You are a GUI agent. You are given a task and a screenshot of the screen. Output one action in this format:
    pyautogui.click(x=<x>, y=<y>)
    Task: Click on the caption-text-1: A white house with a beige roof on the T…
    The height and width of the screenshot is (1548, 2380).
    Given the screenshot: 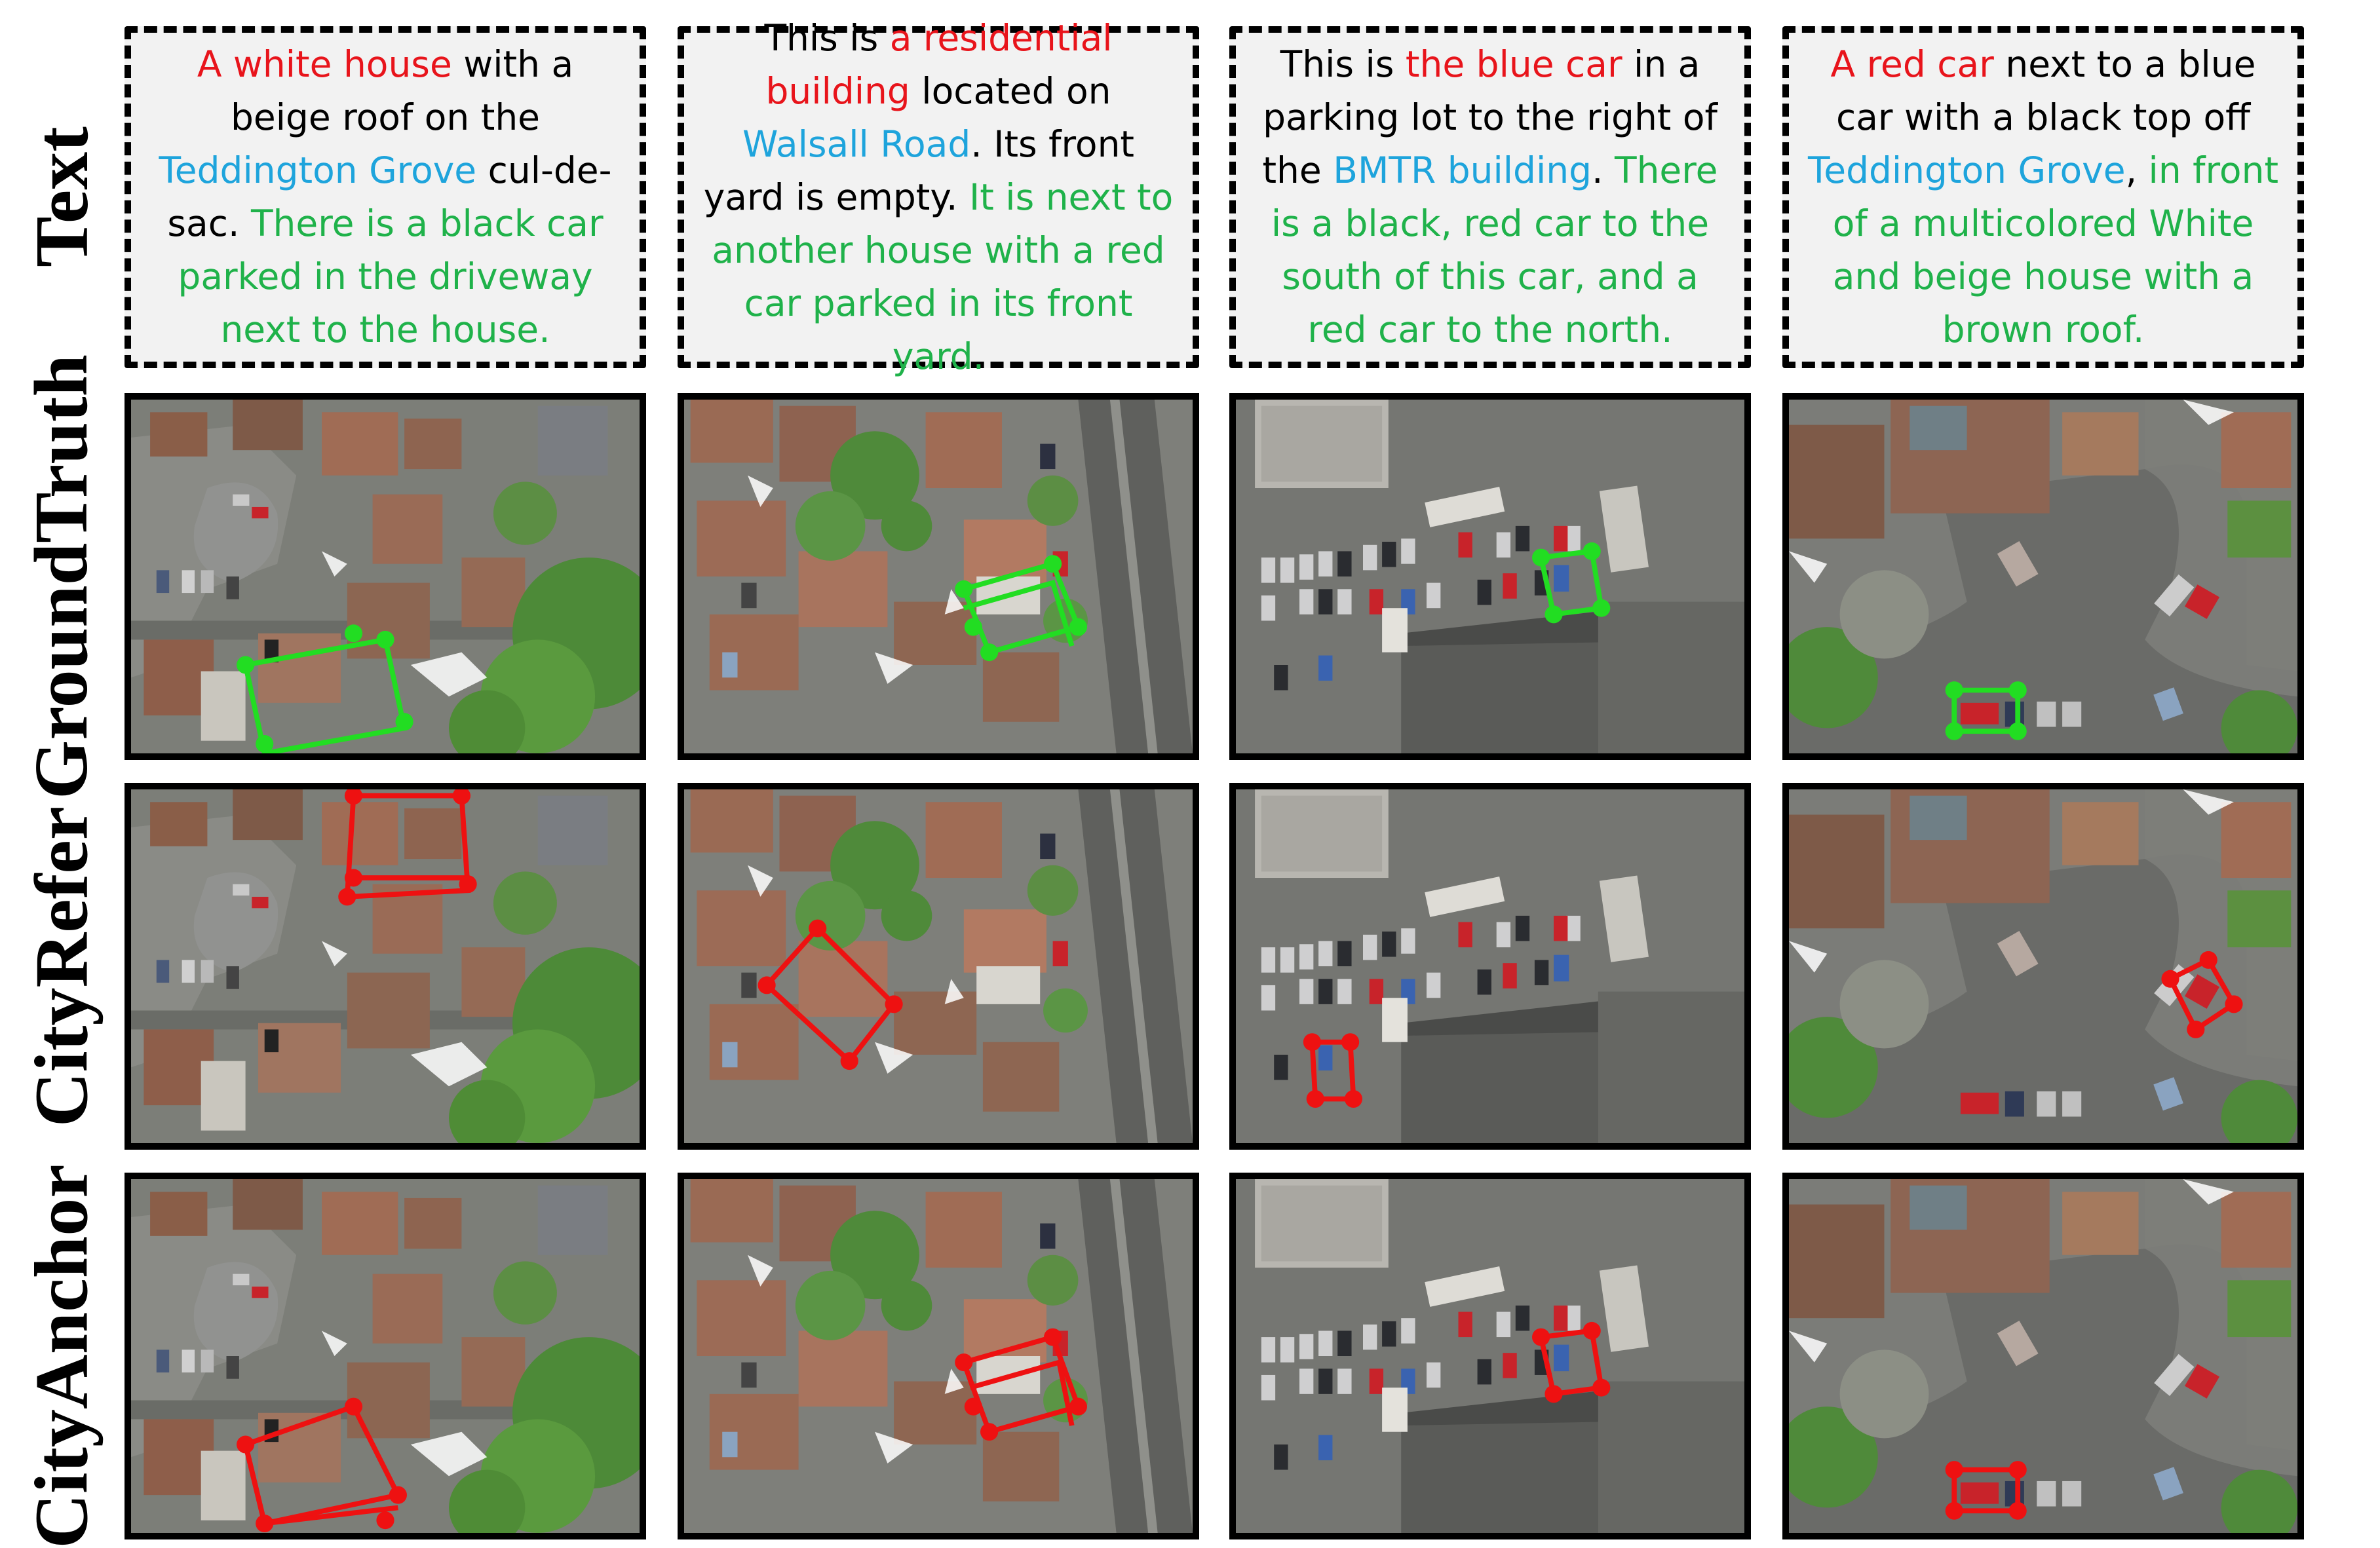 What is the action you would take?
    pyautogui.click(x=385, y=197)
    